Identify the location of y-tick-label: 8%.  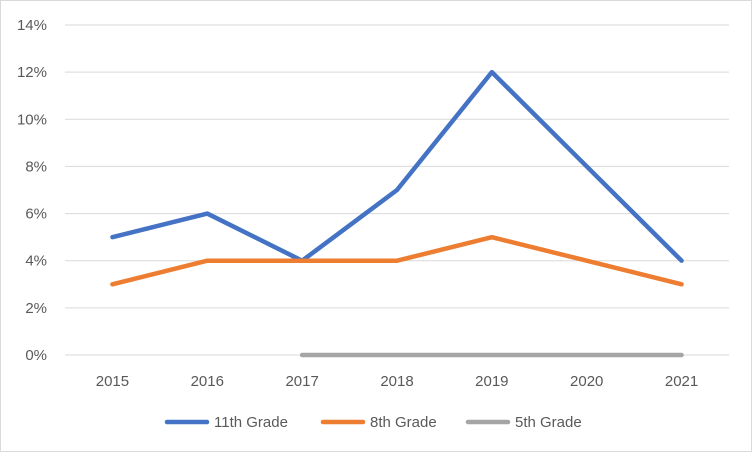
(36, 166).